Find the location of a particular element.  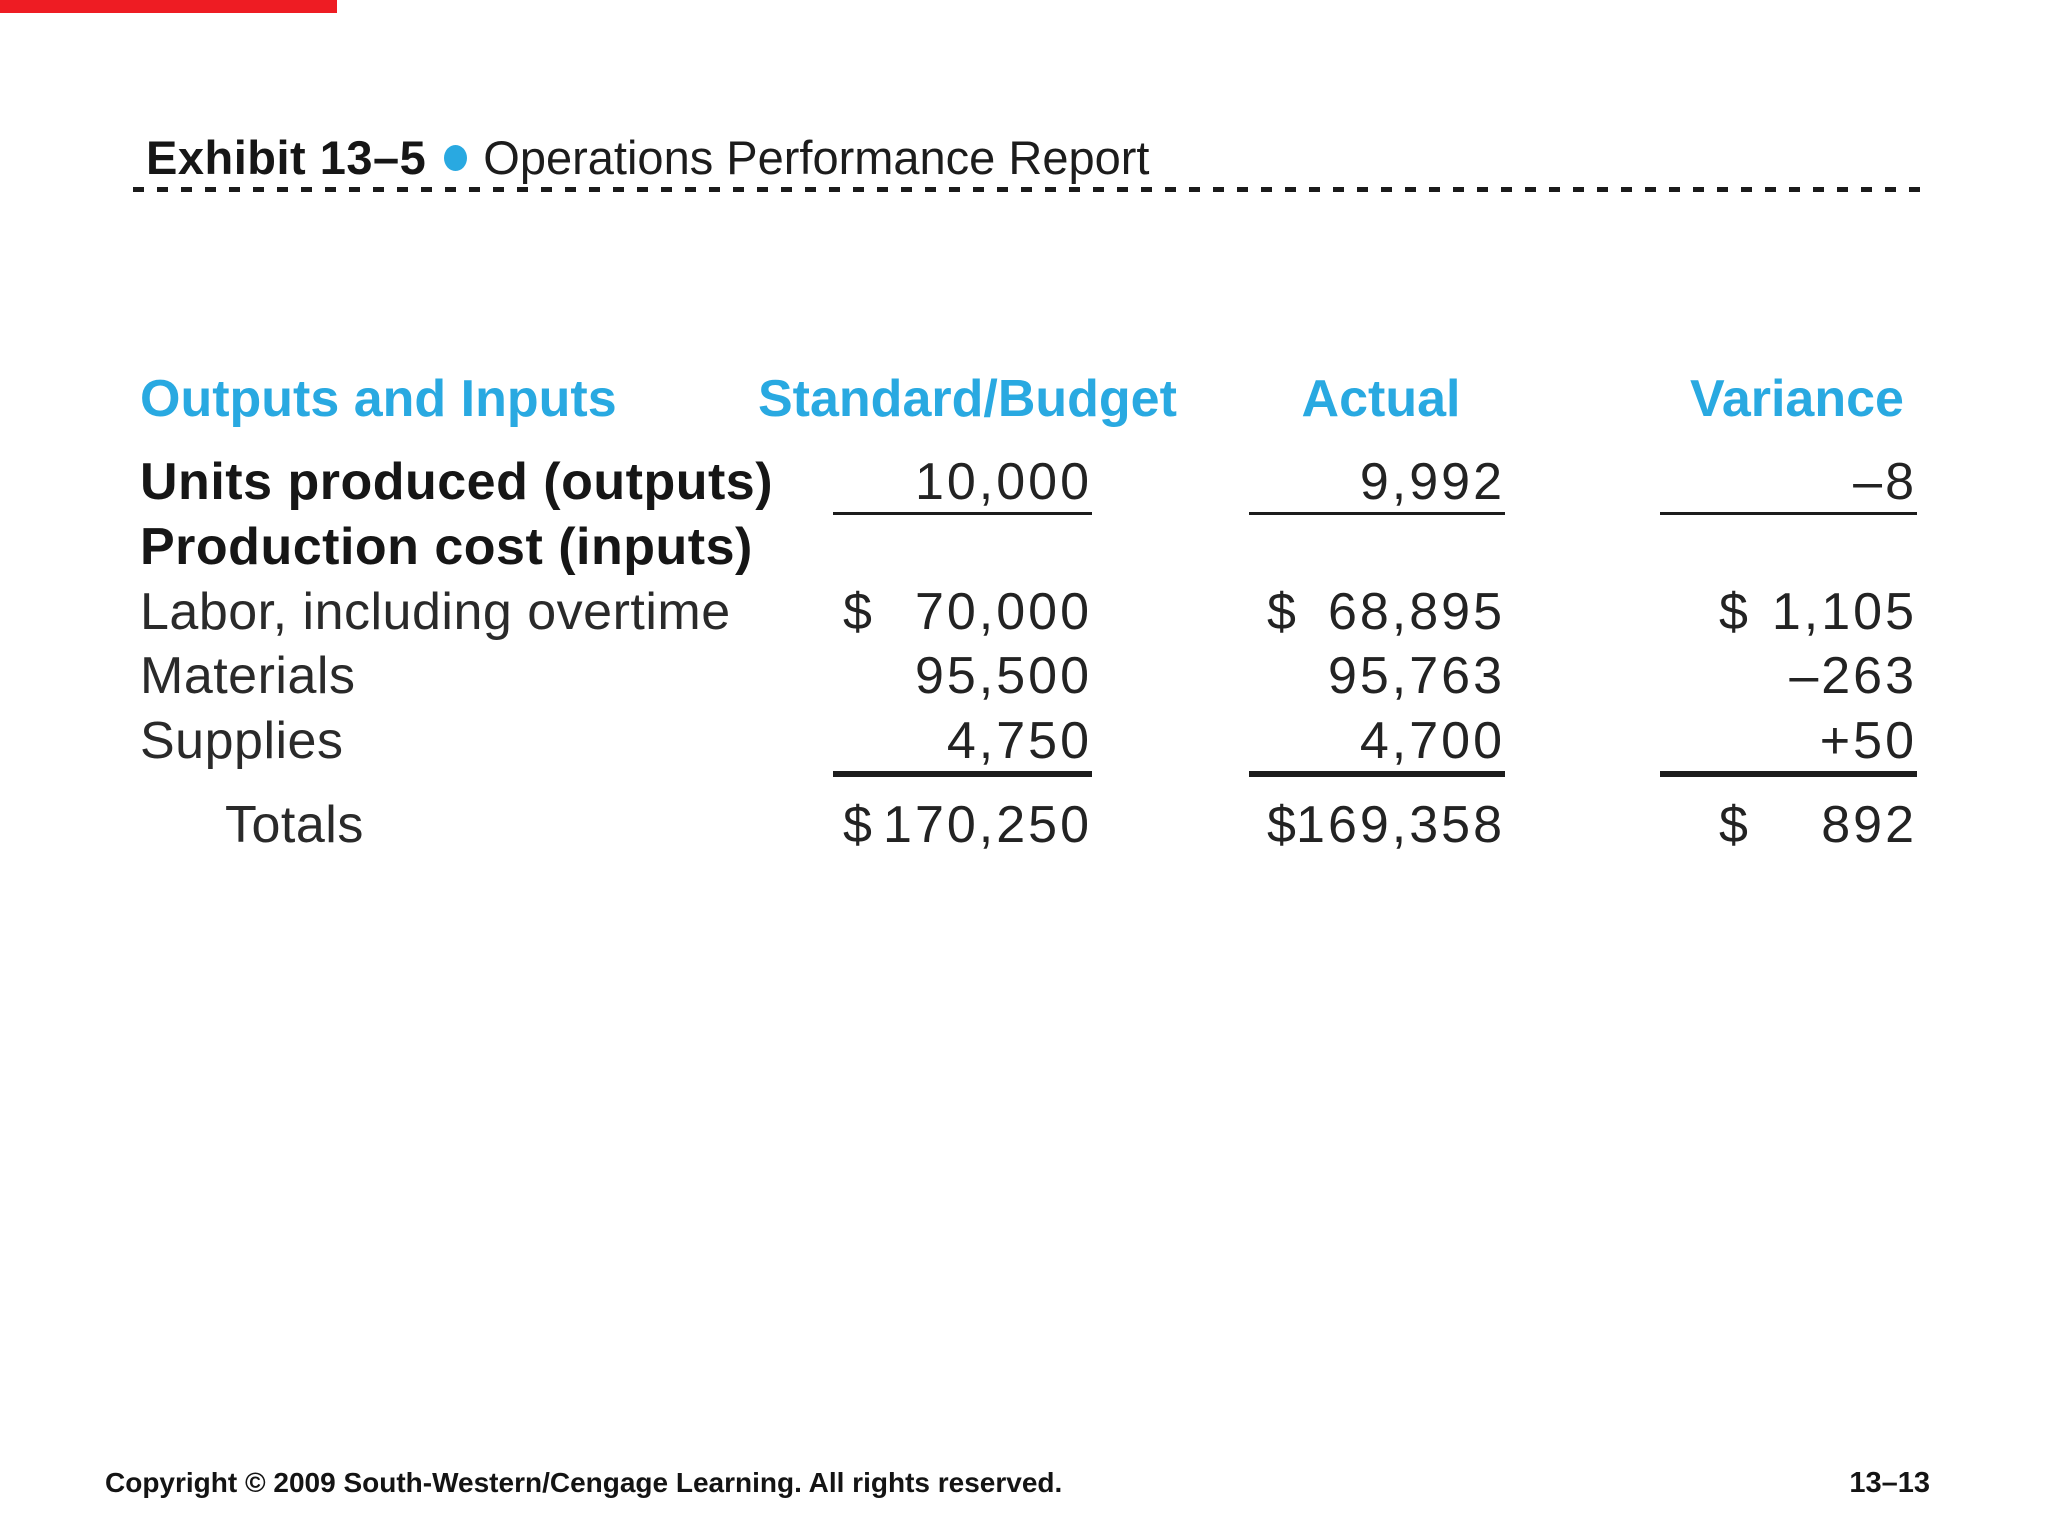

cell-value: 170,250 is located at coordinates (987, 825).